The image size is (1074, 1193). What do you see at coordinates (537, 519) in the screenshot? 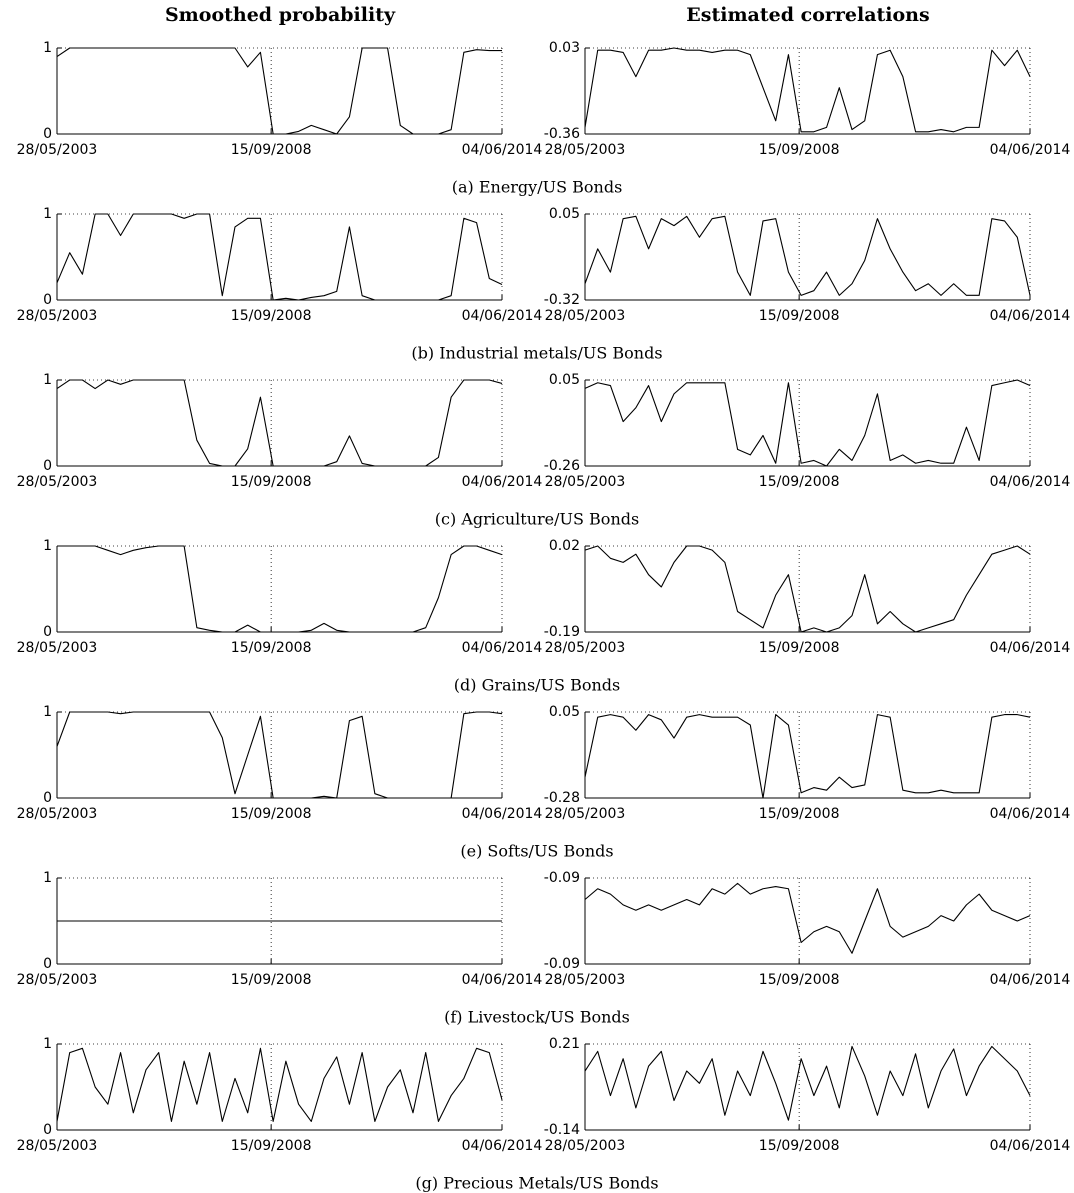
I see `panel-caption: (c) Agriculture/US Bonds` at bounding box center [537, 519].